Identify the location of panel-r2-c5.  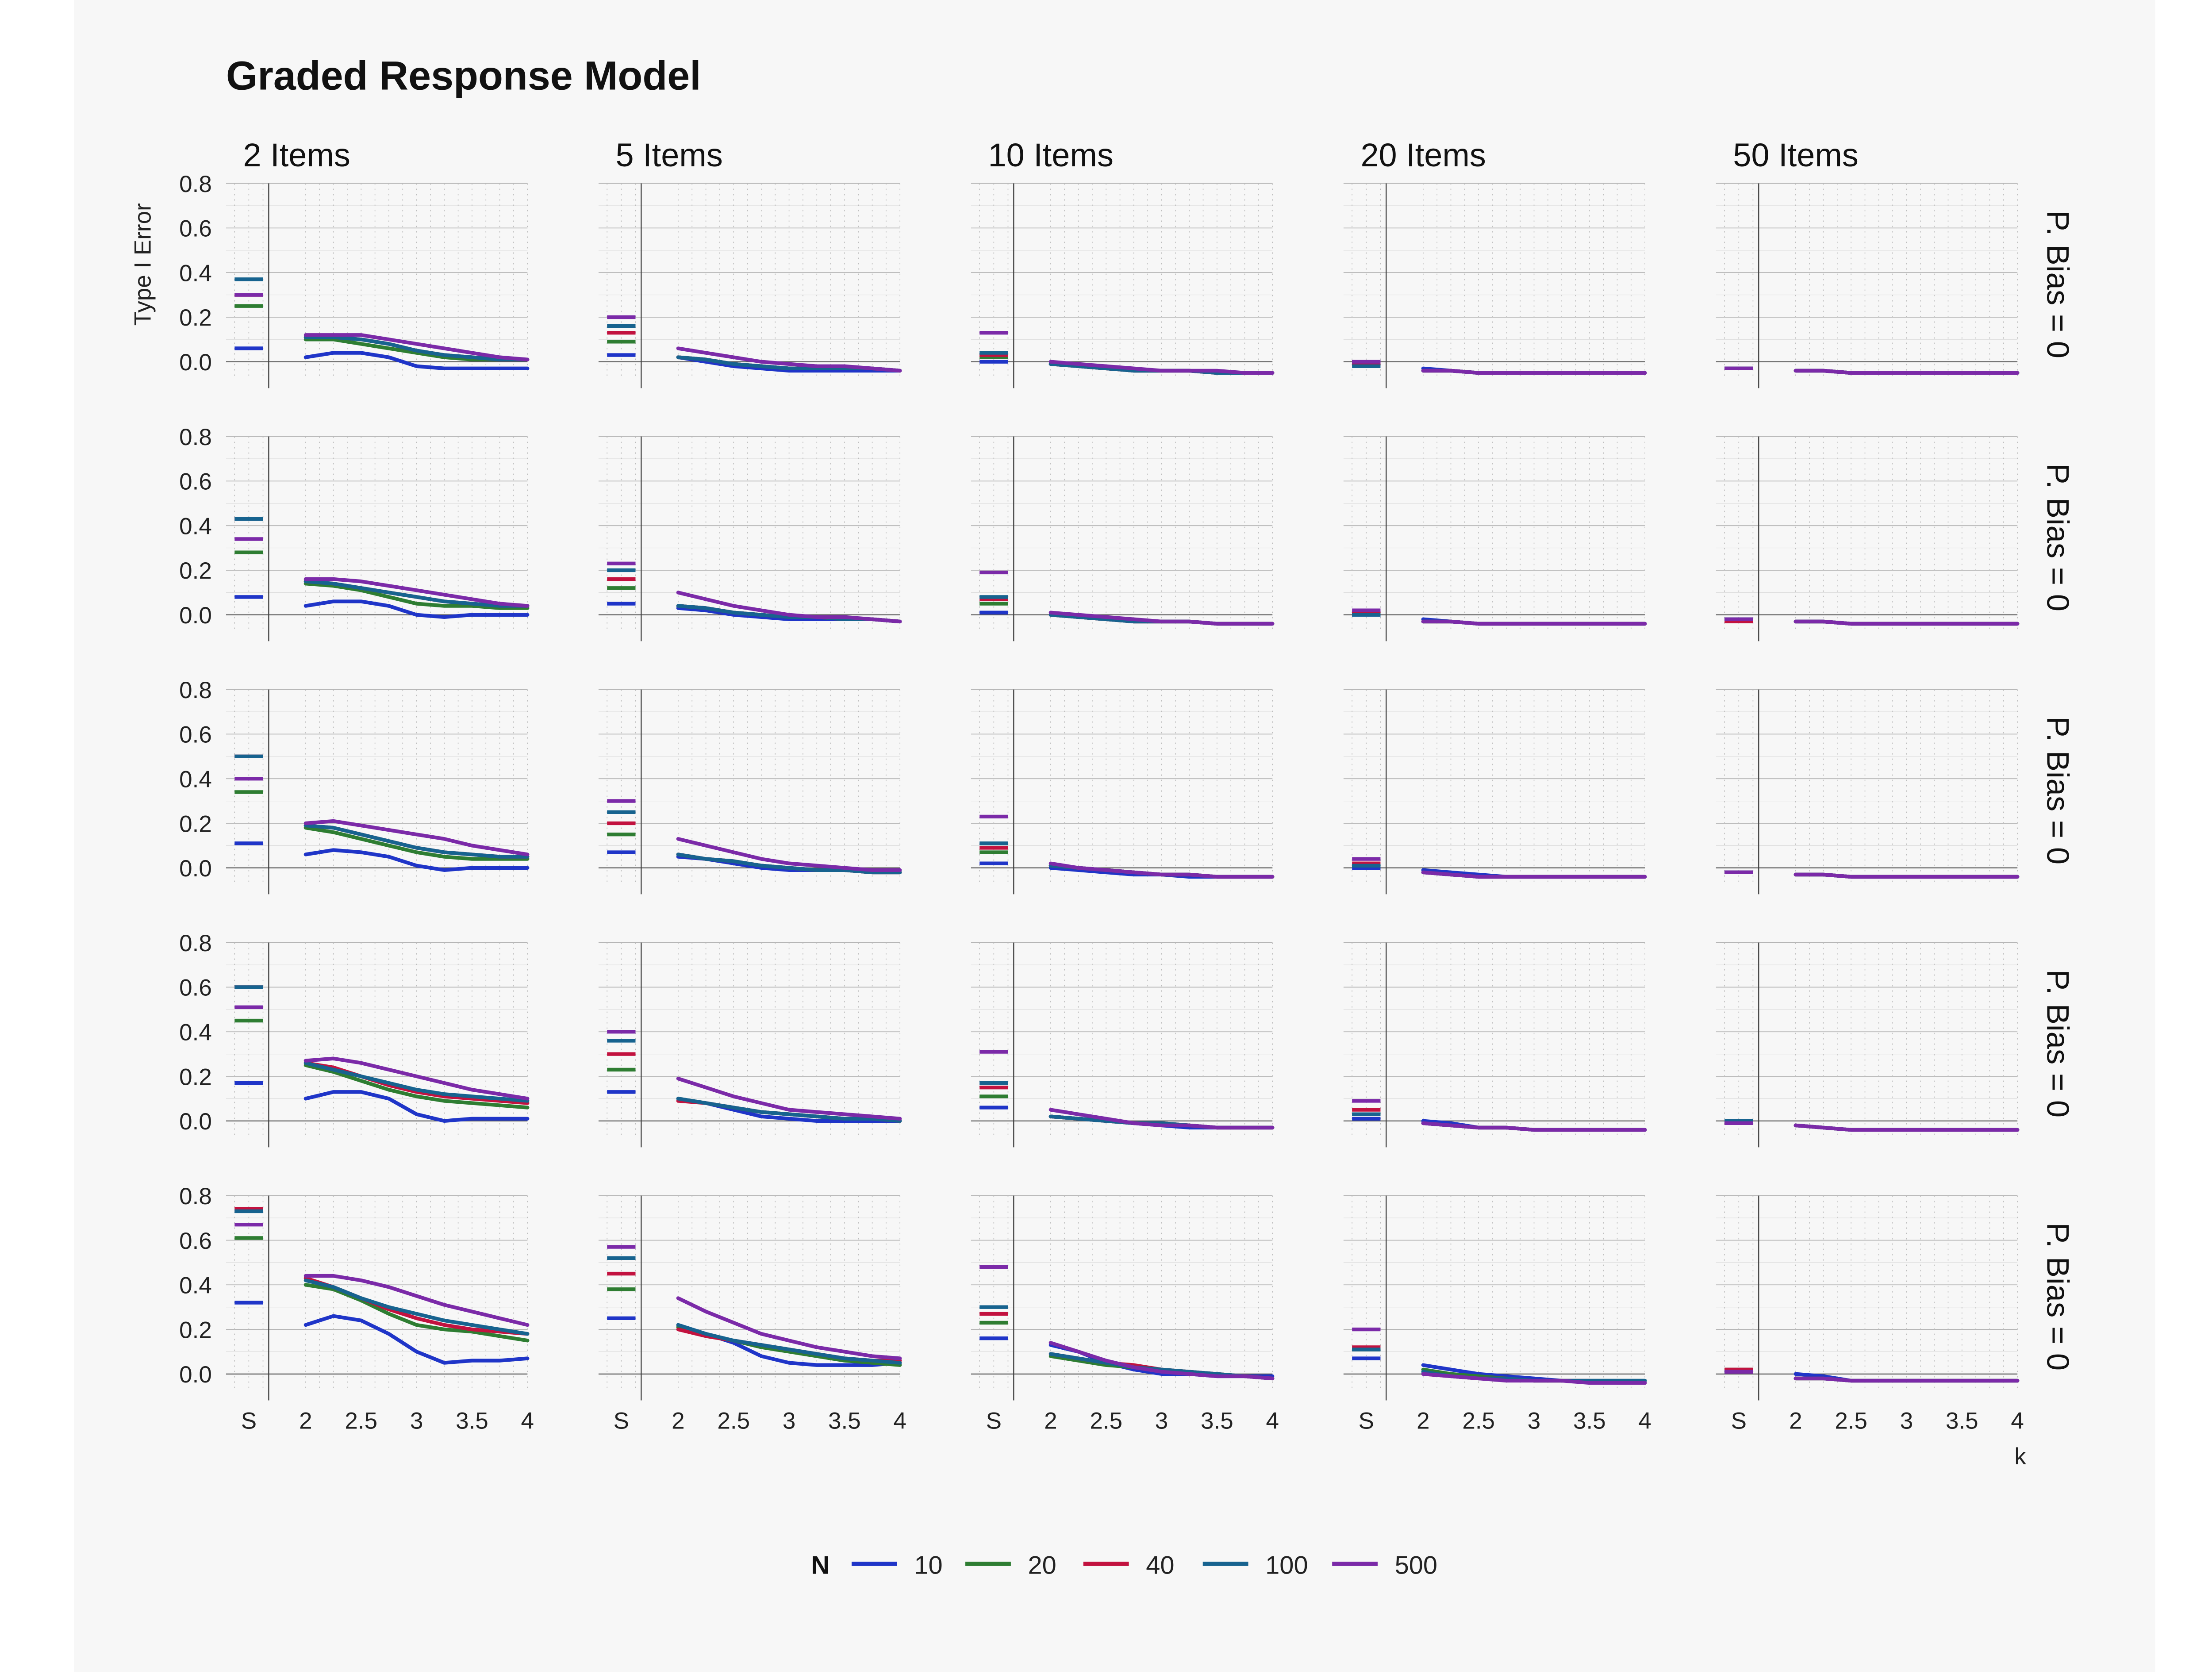
(1868, 538).